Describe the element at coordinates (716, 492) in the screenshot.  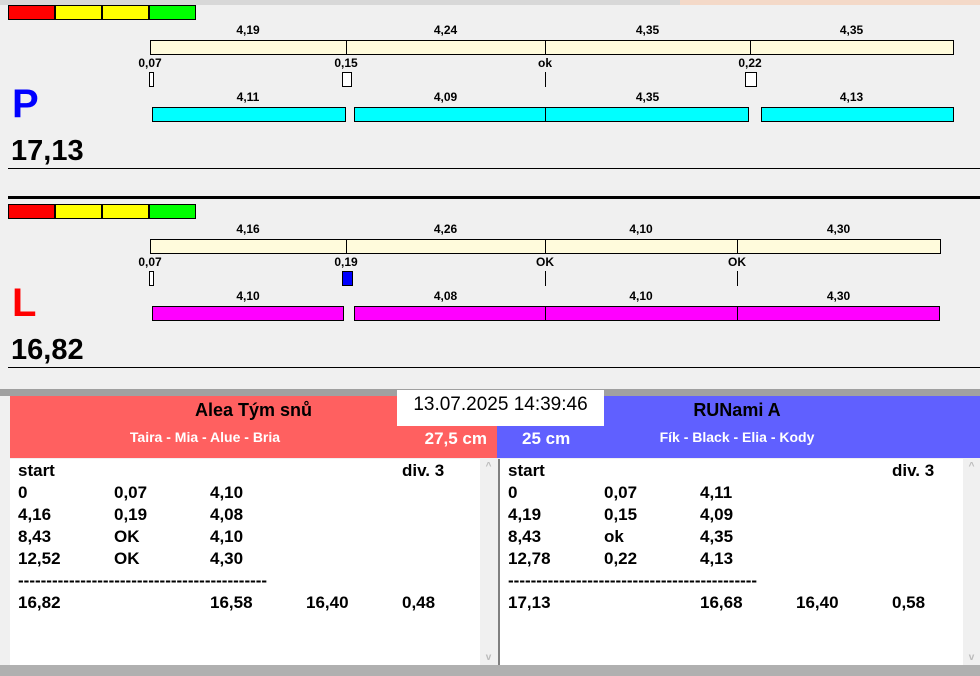
I see `list-cell: 4,11` at that location.